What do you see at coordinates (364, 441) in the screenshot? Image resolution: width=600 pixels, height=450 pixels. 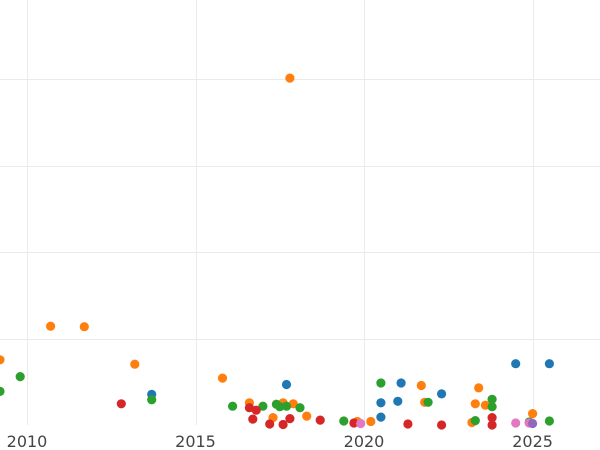 I see `x-tick-label: 2020` at bounding box center [364, 441].